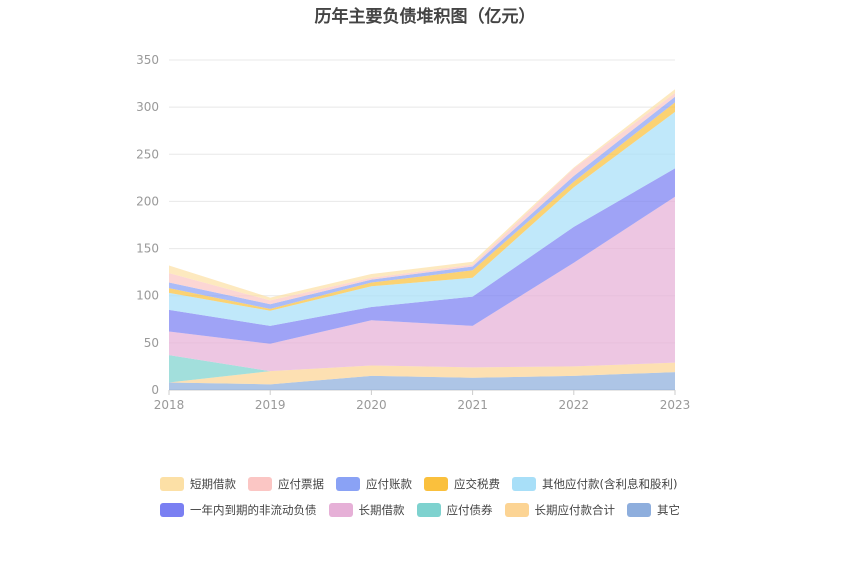 The width and height of the screenshot is (850, 574). I want to click on y-tick-label: 350, so click(147, 60).